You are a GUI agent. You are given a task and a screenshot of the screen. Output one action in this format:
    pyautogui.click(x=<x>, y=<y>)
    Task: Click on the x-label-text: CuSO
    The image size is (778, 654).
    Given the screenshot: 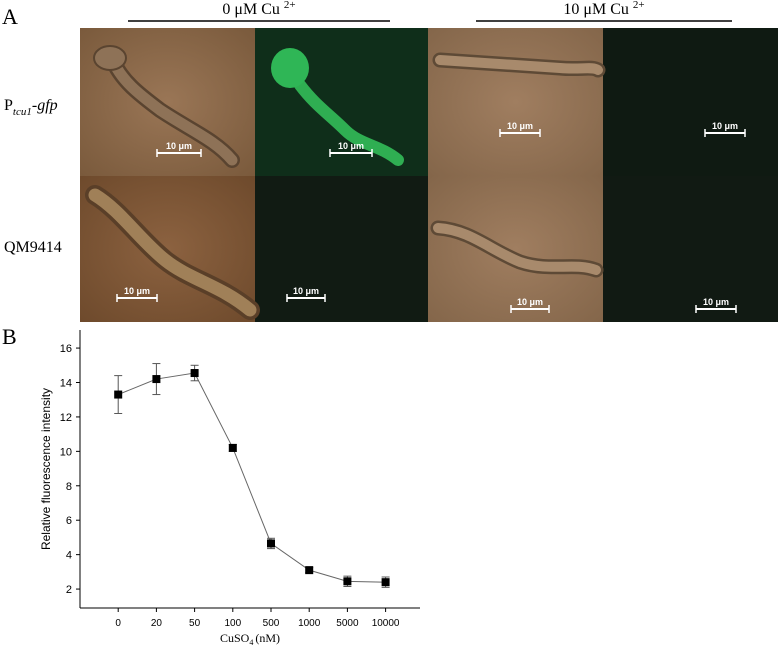 What is the action you would take?
    pyautogui.click(x=235, y=638)
    